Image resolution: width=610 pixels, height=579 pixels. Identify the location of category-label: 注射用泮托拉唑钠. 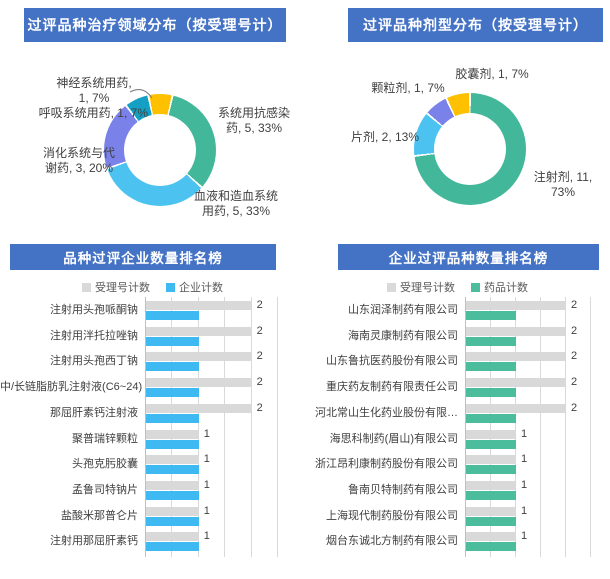
(94, 335).